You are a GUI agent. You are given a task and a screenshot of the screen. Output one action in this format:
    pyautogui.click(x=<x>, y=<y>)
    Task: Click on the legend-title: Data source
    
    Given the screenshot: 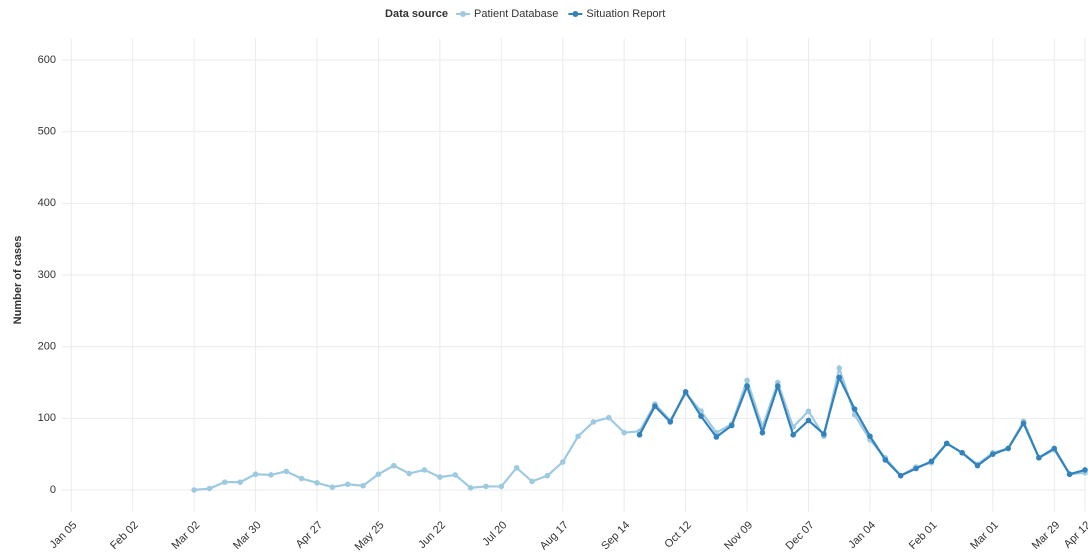 What is the action you would take?
    pyautogui.click(x=416, y=14)
    